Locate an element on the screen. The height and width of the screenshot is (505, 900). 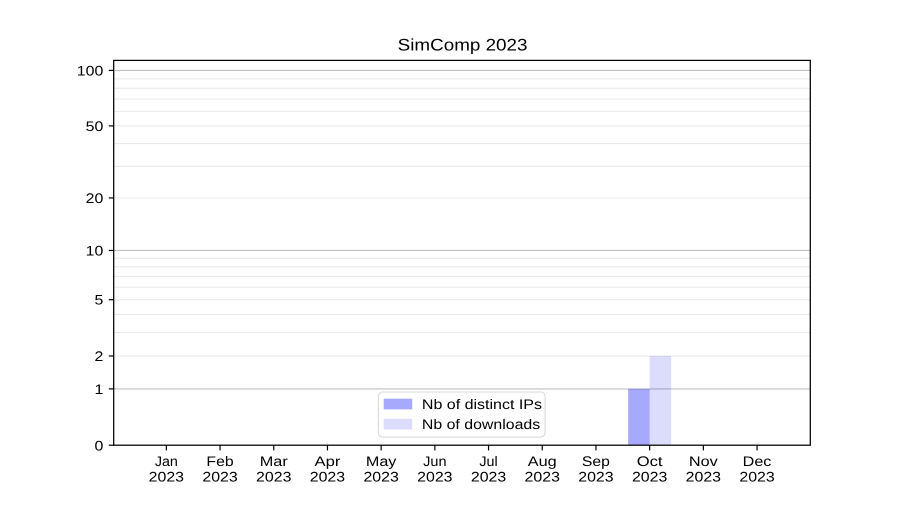
svg-text: Oct is located at coordinates (650, 461).